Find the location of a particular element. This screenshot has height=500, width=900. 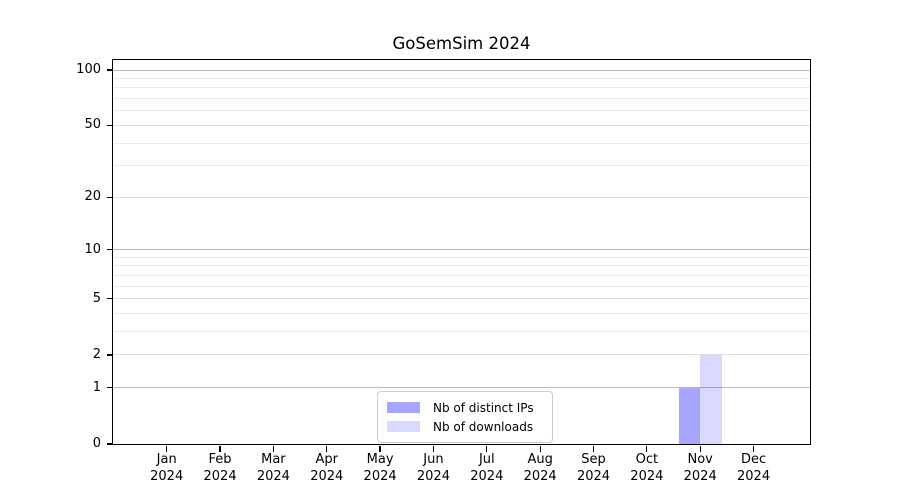

legend: Nb of distinct IPs Nb of downloads is located at coordinates (465, 417).